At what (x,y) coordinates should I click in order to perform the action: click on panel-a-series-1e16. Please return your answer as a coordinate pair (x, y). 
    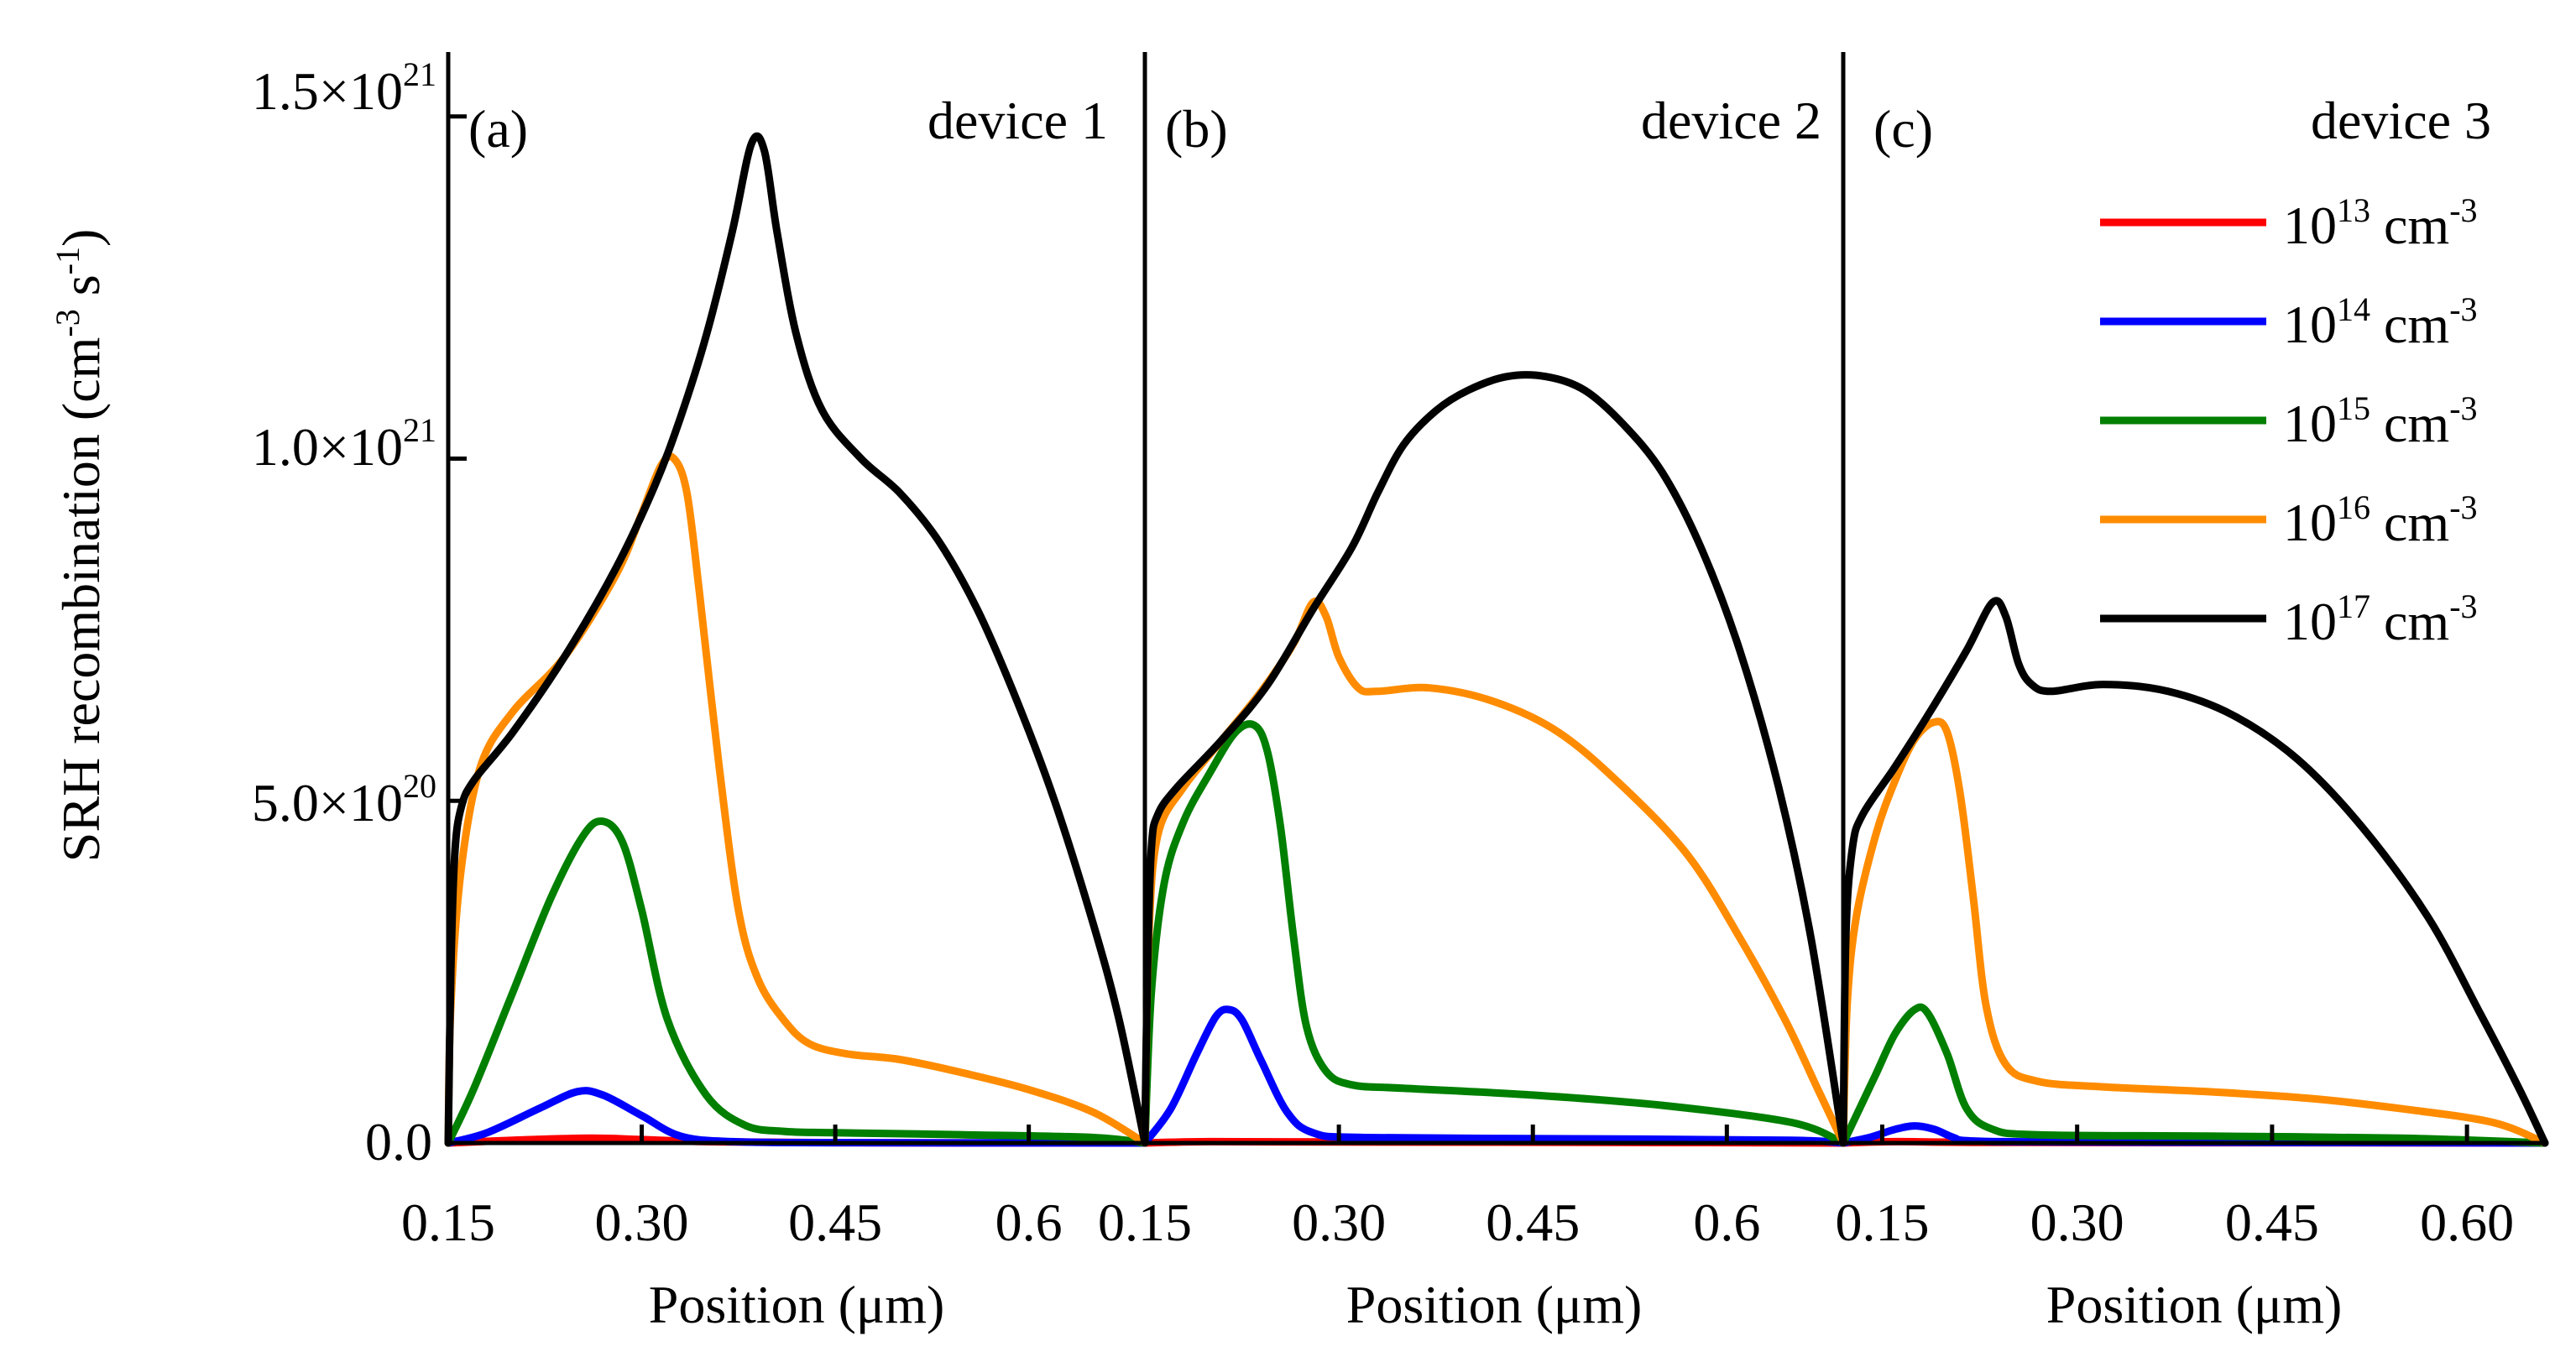
    Looking at the image, I should click on (796, 799).